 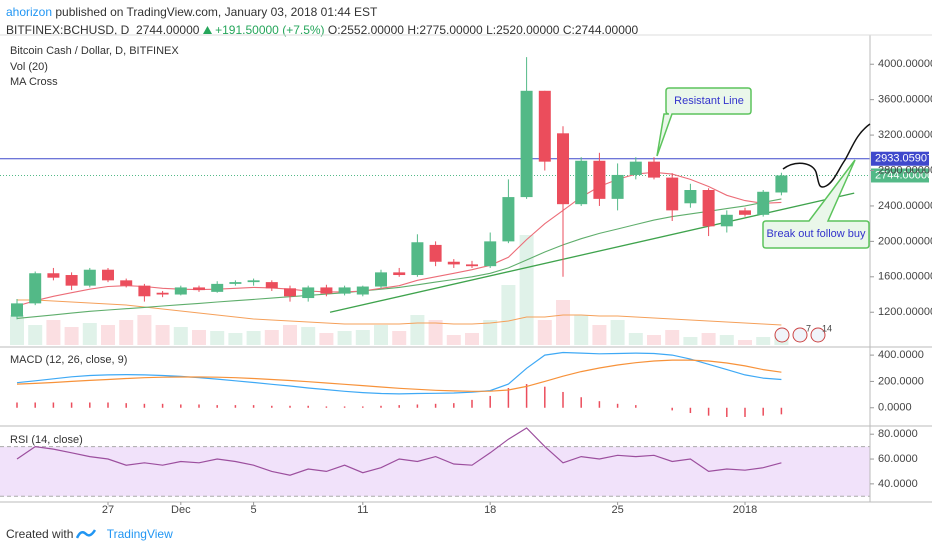 What do you see at coordinates (40, 534) in the screenshot?
I see `created-with: Created with` at bounding box center [40, 534].